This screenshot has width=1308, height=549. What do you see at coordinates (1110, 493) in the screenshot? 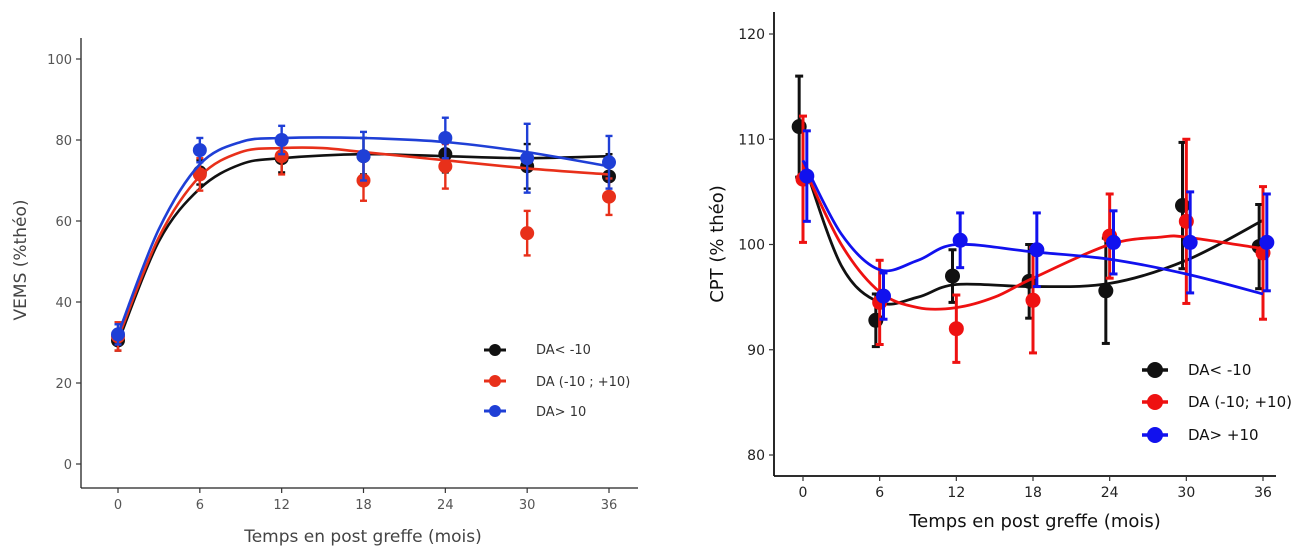
I see `right-xtick-label-24: 24` at bounding box center [1110, 493].